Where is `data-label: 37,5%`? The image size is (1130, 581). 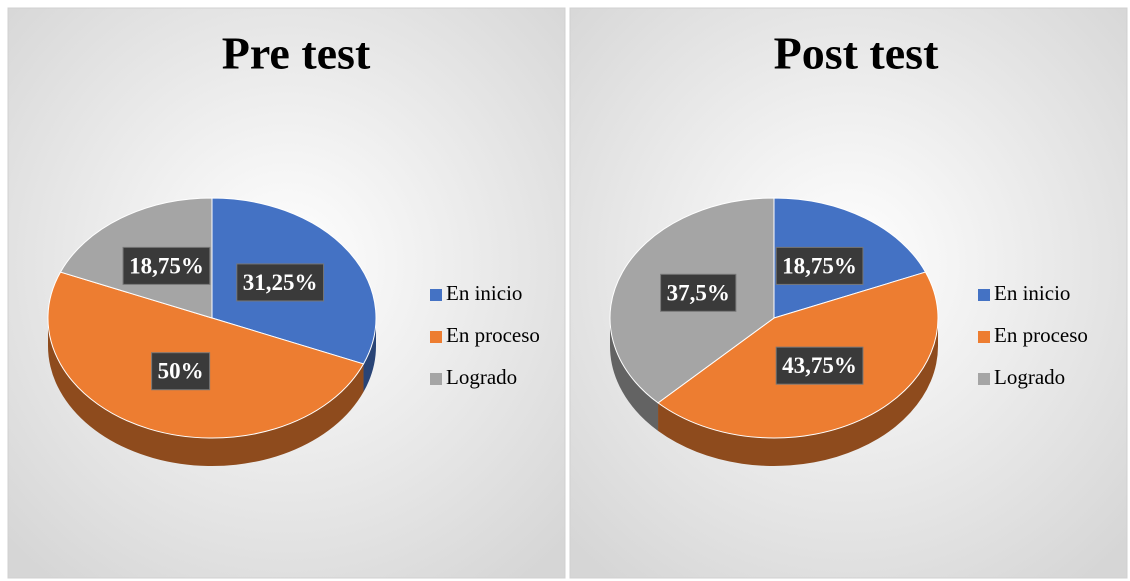 data-label: 37,5% is located at coordinates (698, 292).